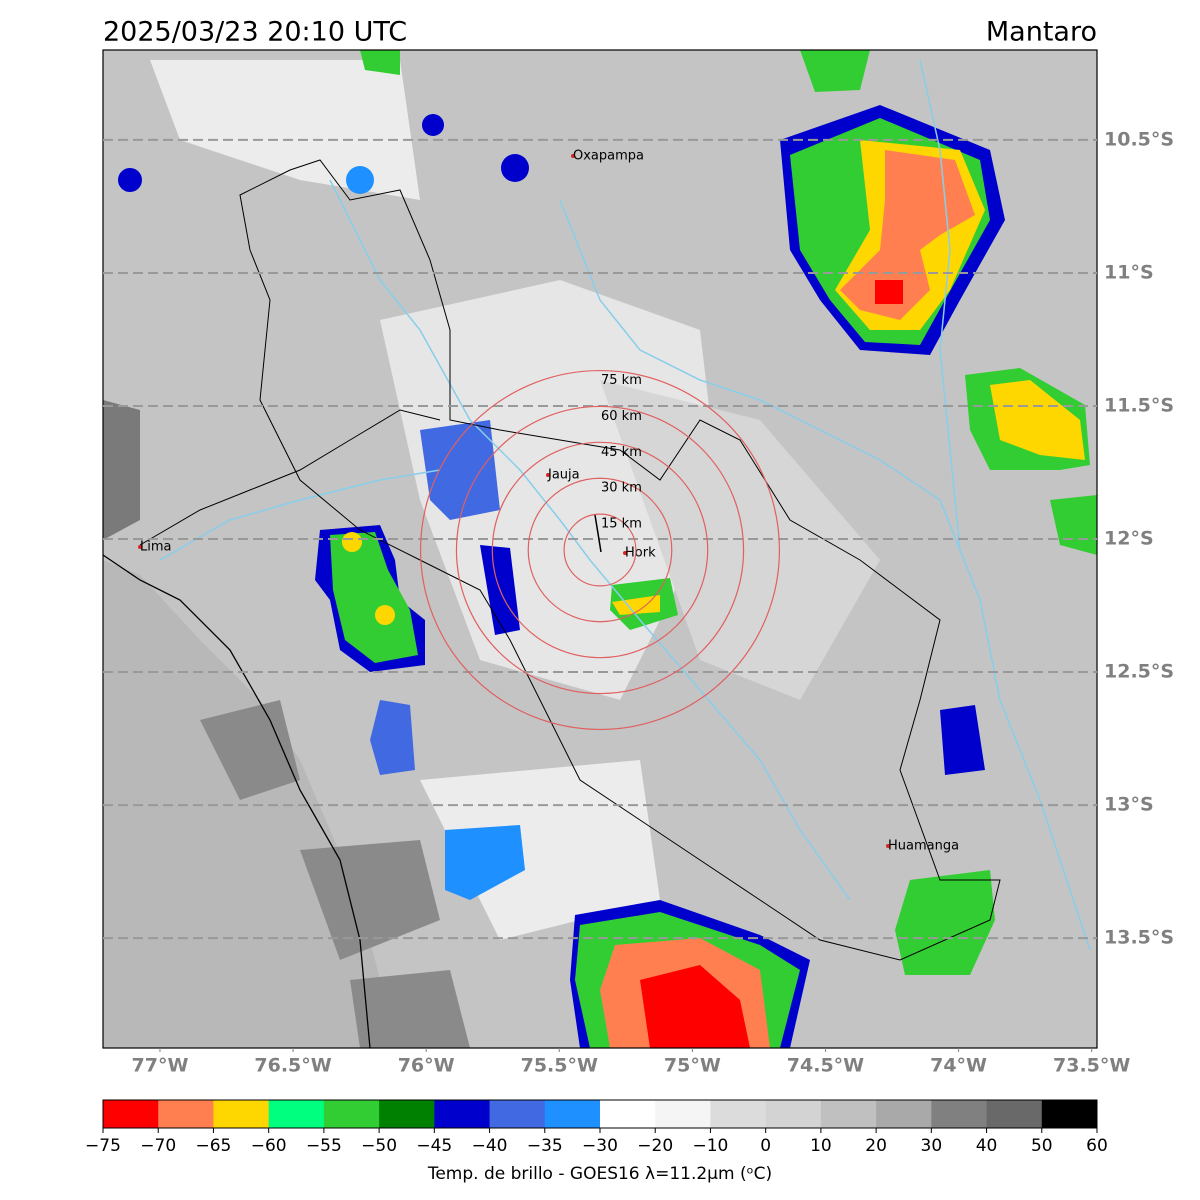 Image resolution: width=1200 pixels, height=1200 pixels. What do you see at coordinates (710, 1146) in the screenshot?
I see `colorbar-tick-label: −10` at bounding box center [710, 1146].